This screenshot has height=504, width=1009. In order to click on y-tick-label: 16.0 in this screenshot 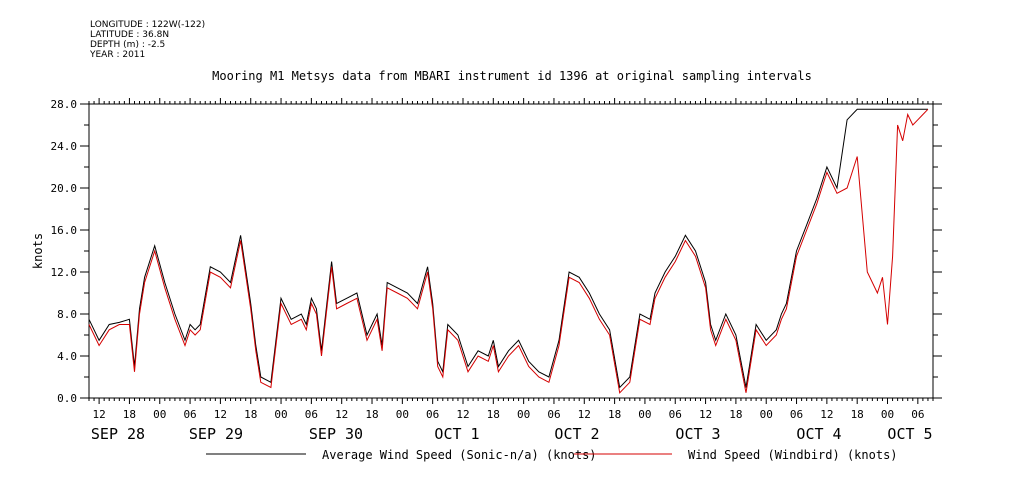, I will do `click(64, 230)`.